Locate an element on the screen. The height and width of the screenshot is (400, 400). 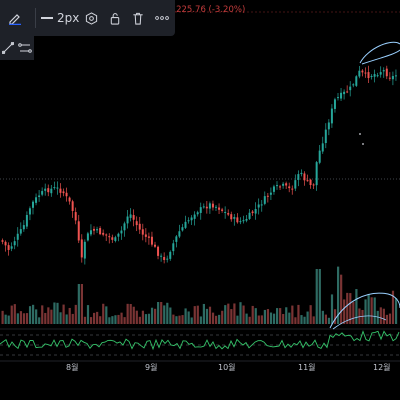
lock-icon is located at coordinates (115, 18).